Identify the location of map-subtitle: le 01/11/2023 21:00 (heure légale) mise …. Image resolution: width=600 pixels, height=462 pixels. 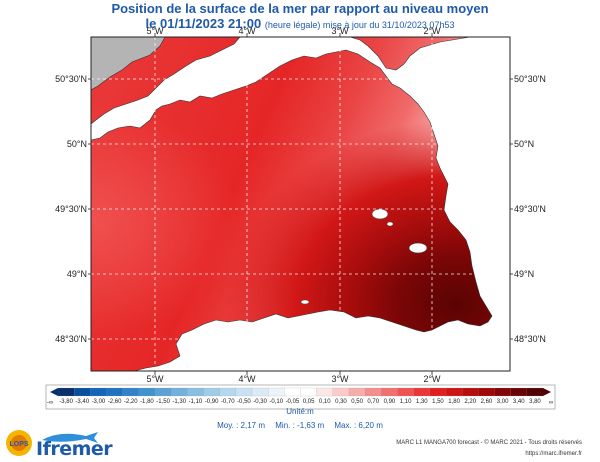
(300, 24).